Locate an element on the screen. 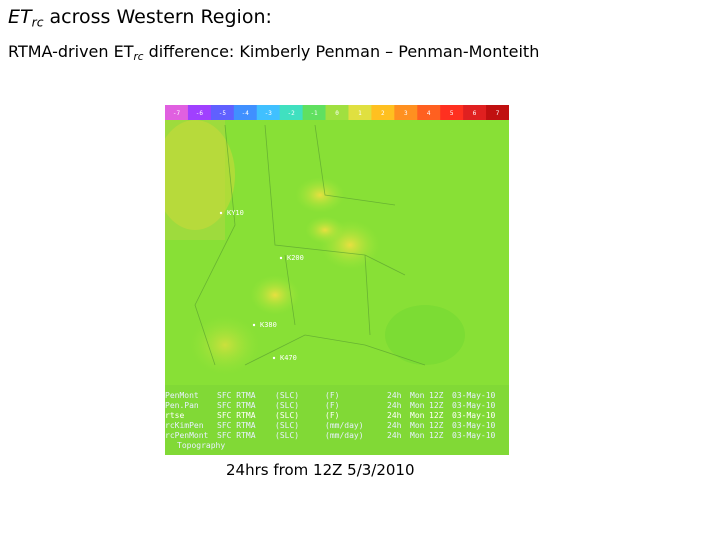 This screenshot has height=540, width=720. title: ETrc across Western Region: is located at coordinates (140, 18).